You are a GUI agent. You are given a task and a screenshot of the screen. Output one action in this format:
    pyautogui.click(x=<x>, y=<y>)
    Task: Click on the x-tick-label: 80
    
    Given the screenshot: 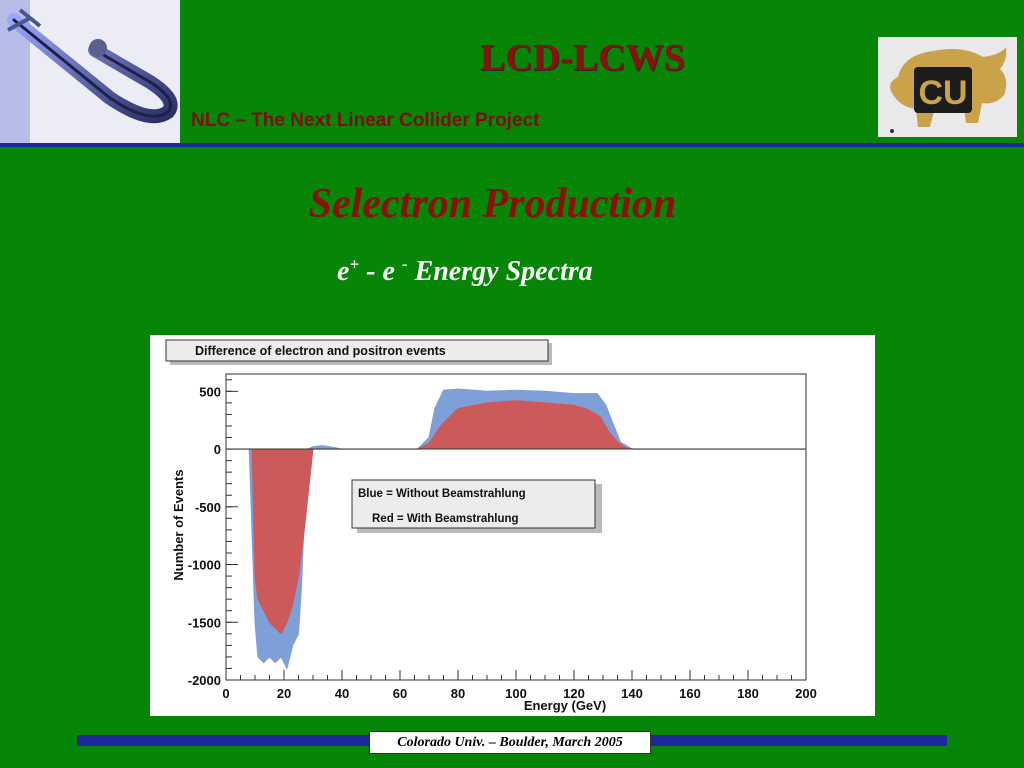 What is the action you would take?
    pyautogui.click(x=458, y=693)
    